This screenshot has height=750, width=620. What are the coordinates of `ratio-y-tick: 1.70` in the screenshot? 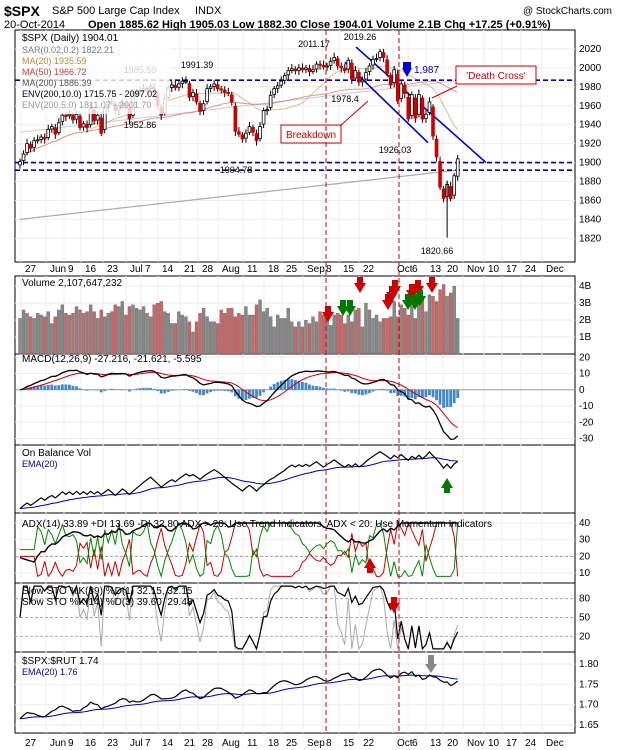 It's located at (589, 705).